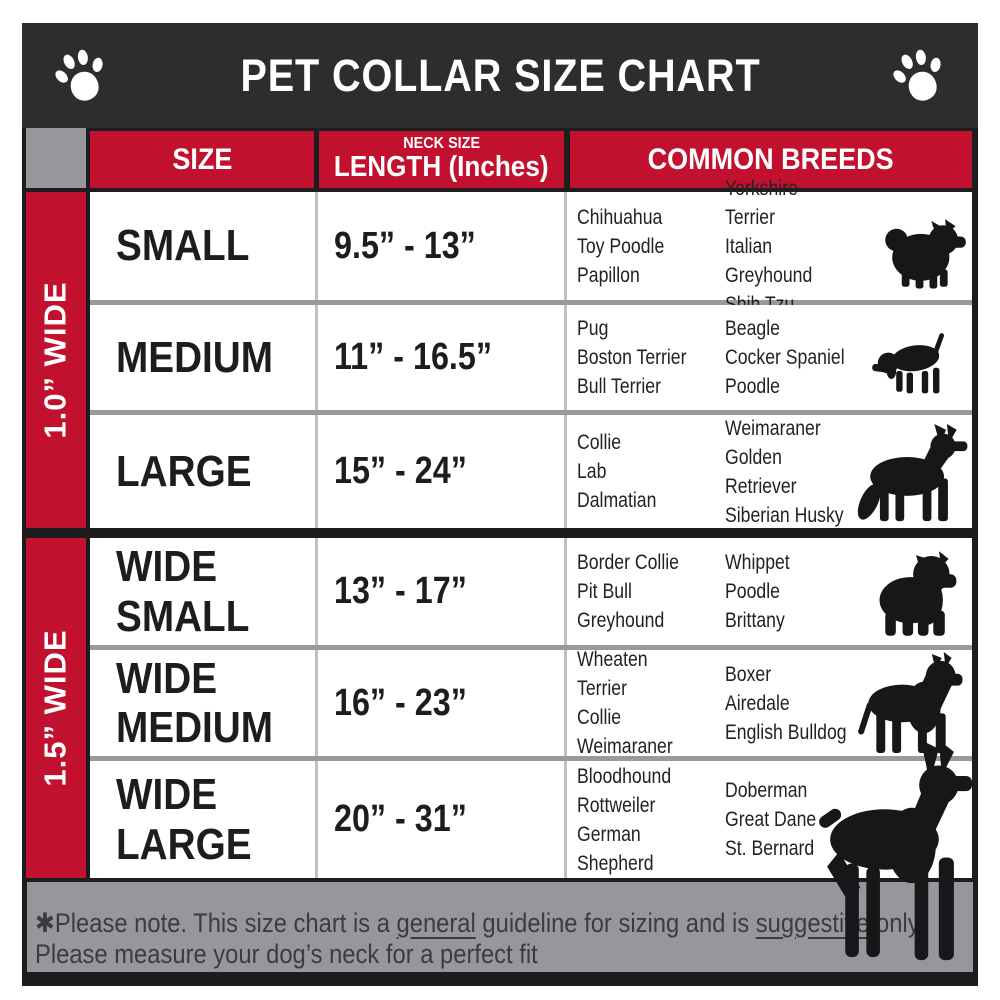 The height and width of the screenshot is (1000, 1000). I want to click on neck-range-cell: 13” - 17”, so click(441, 591).